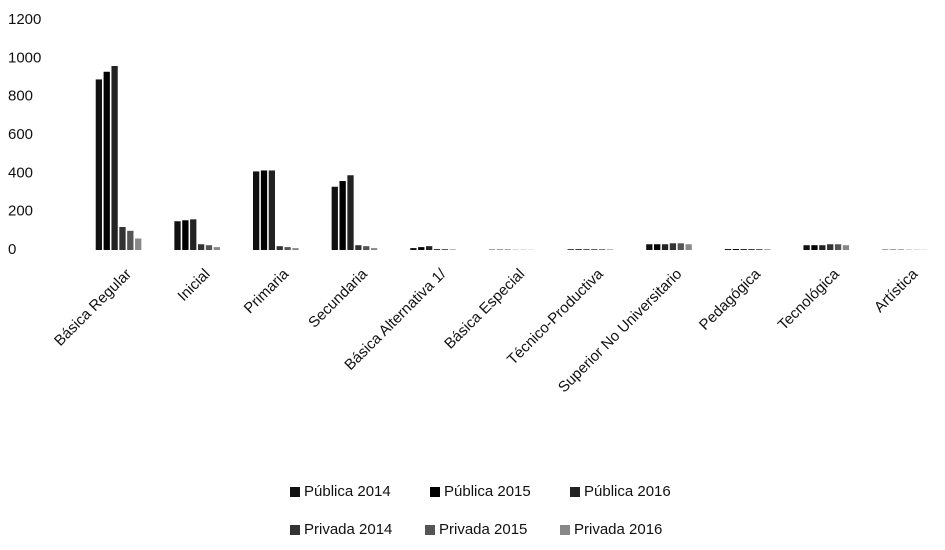 The image size is (945, 550). What do you see at coordinates (20, 134) in the screenshot?
I see `y-tick-label: 600` at bounding box center [20, 134].